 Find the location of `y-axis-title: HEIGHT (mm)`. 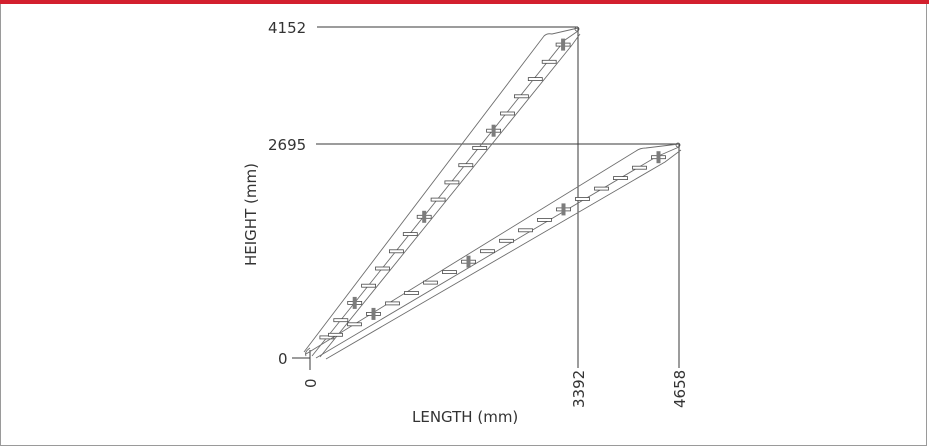

y-axis-title: HEIGHT (mm) is located at coordinates (251, 214).